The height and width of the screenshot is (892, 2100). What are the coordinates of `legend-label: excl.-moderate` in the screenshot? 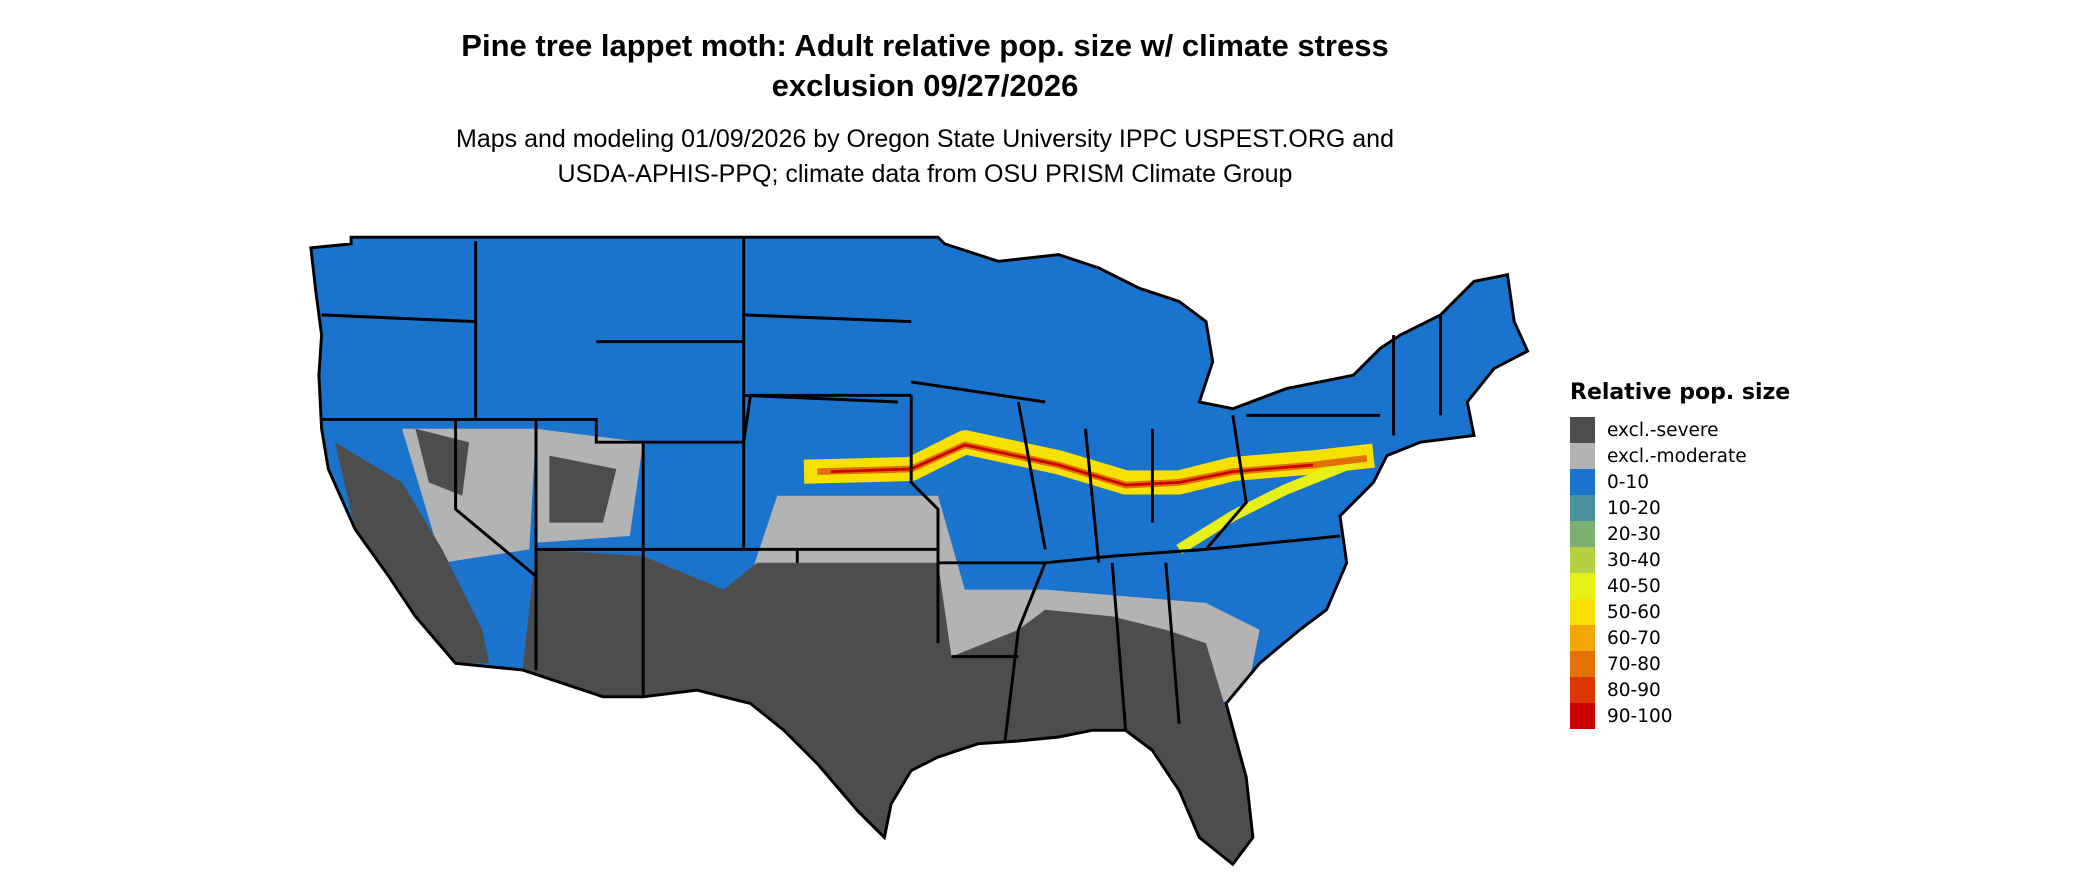 It's located at (1677, 456).